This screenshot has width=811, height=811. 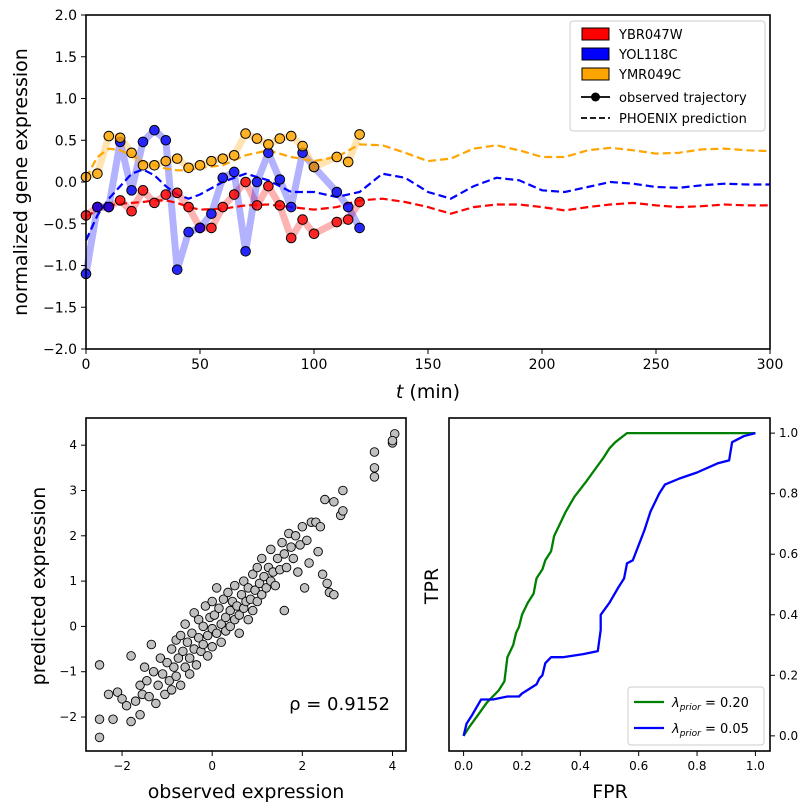 What do you see at coordinates (73, 536) in the screenshot?
I see `scatter-y-tick-label: 2` at bounding box center [73, 536].